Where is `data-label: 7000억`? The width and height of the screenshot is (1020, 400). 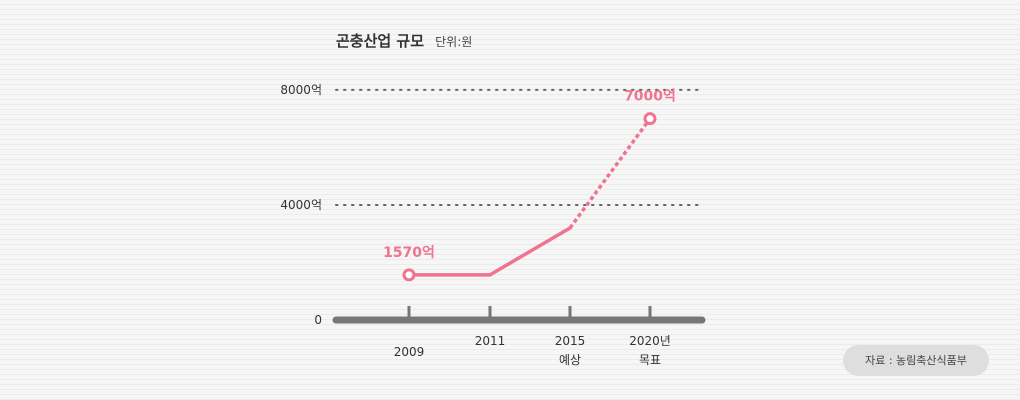 data-label: 7000억 is located at coordinates (650, 97).